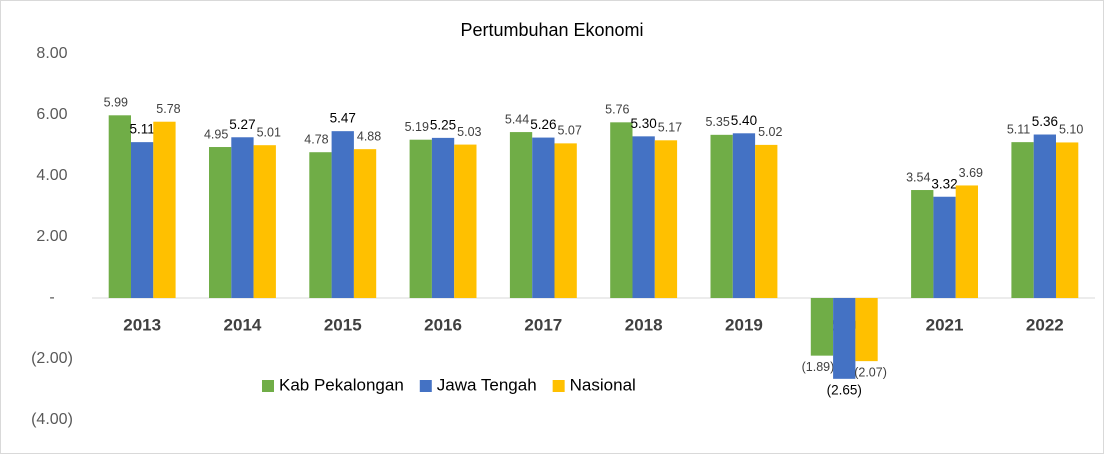  Describe the element at coordinates (51, 53) in the screenshot. I see `y-tick-label: 8.00` at that location.